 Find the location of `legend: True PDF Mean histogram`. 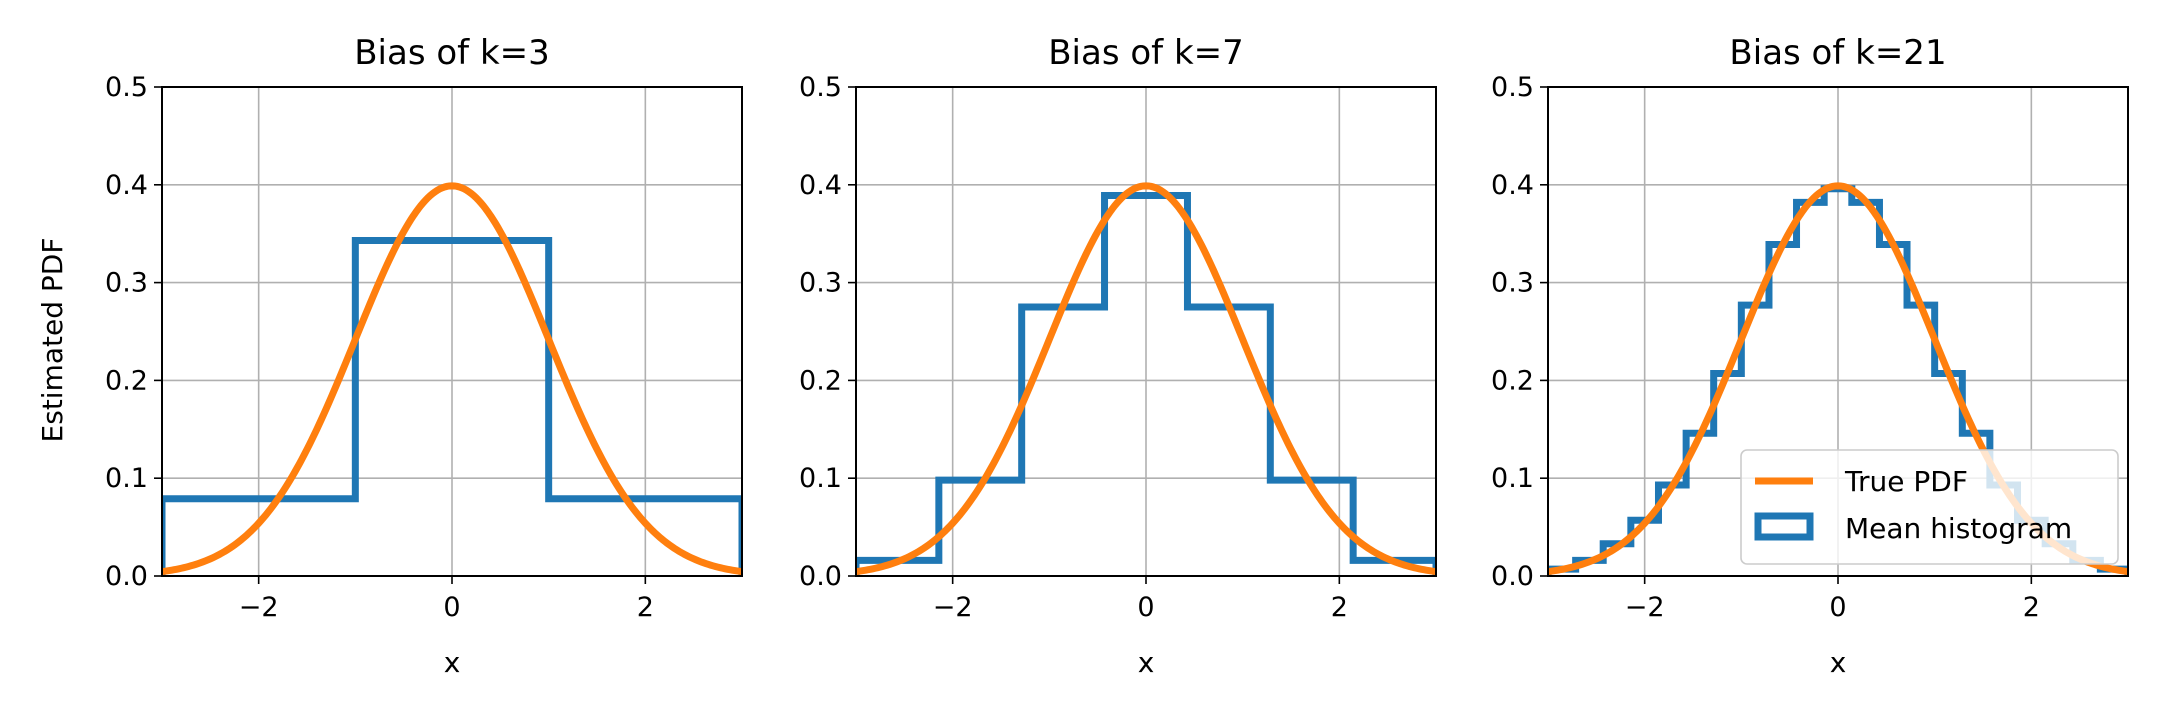

legend: True PDF Mean histogram is located at coordinates (1929, 507).